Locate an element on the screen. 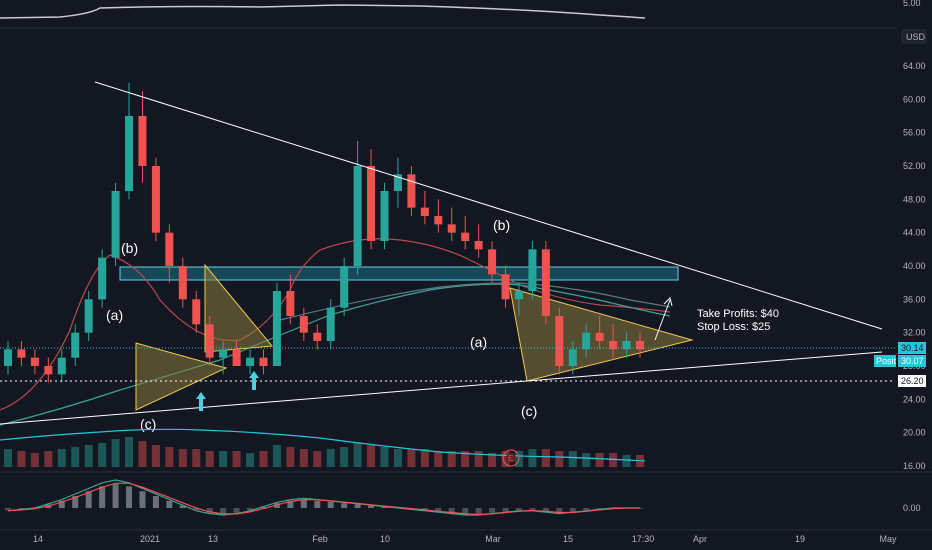  macd-signal-line is located at coordinates (323, 499).